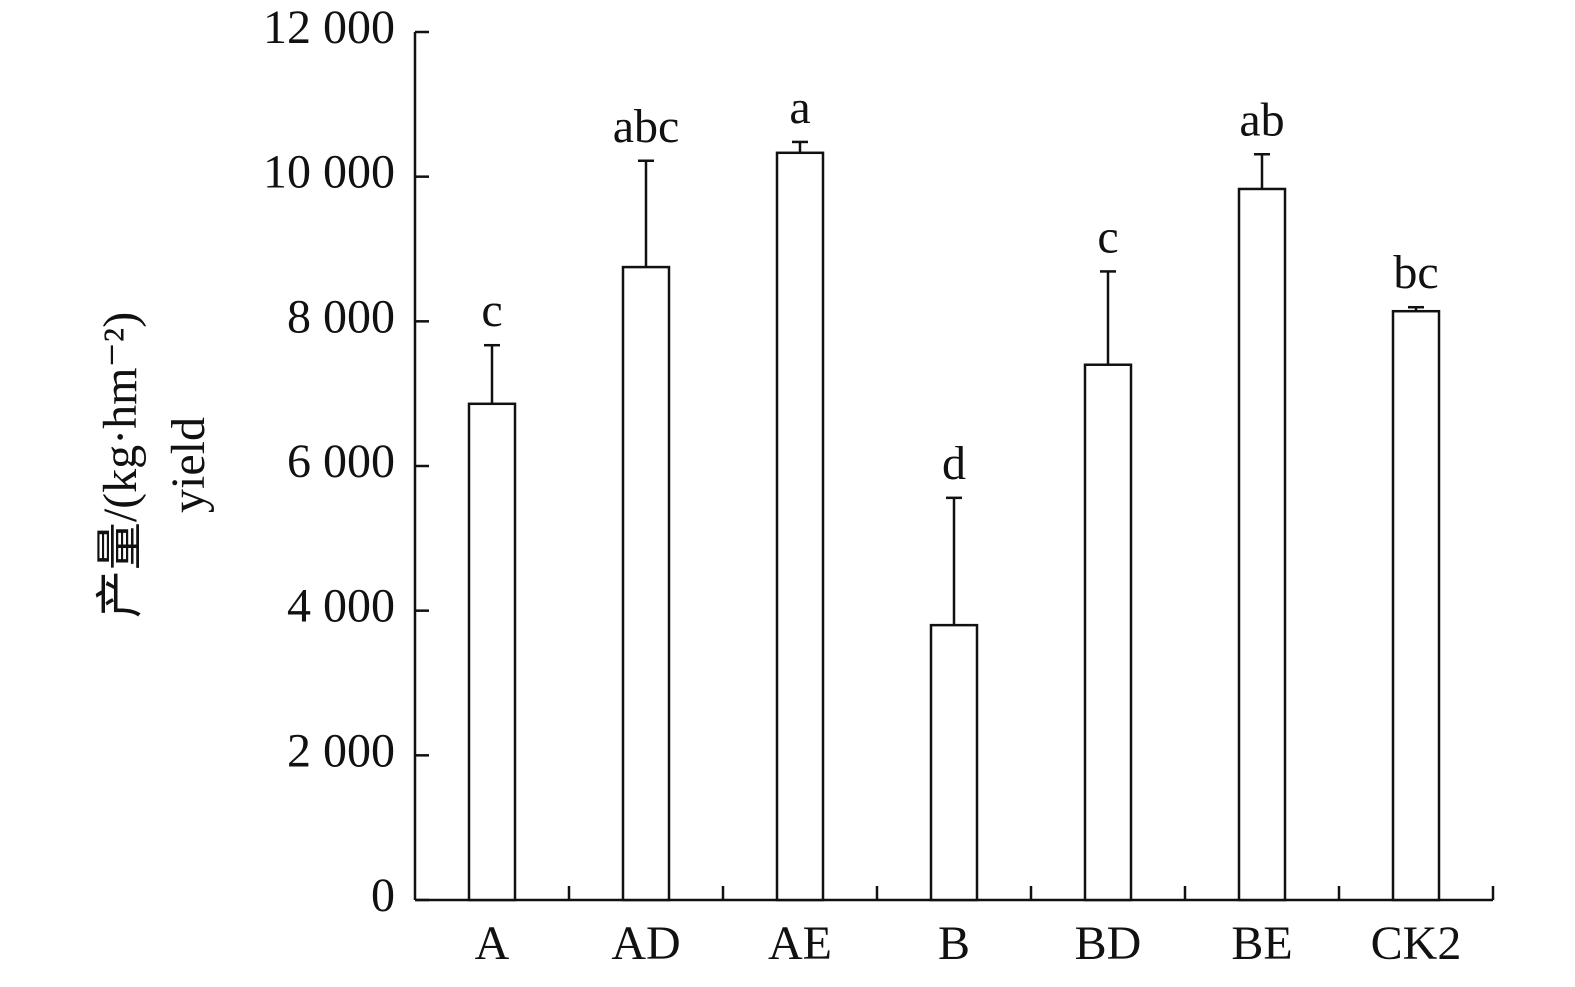  I want to click on y-tick-label: 10 000, so click(329, 172).